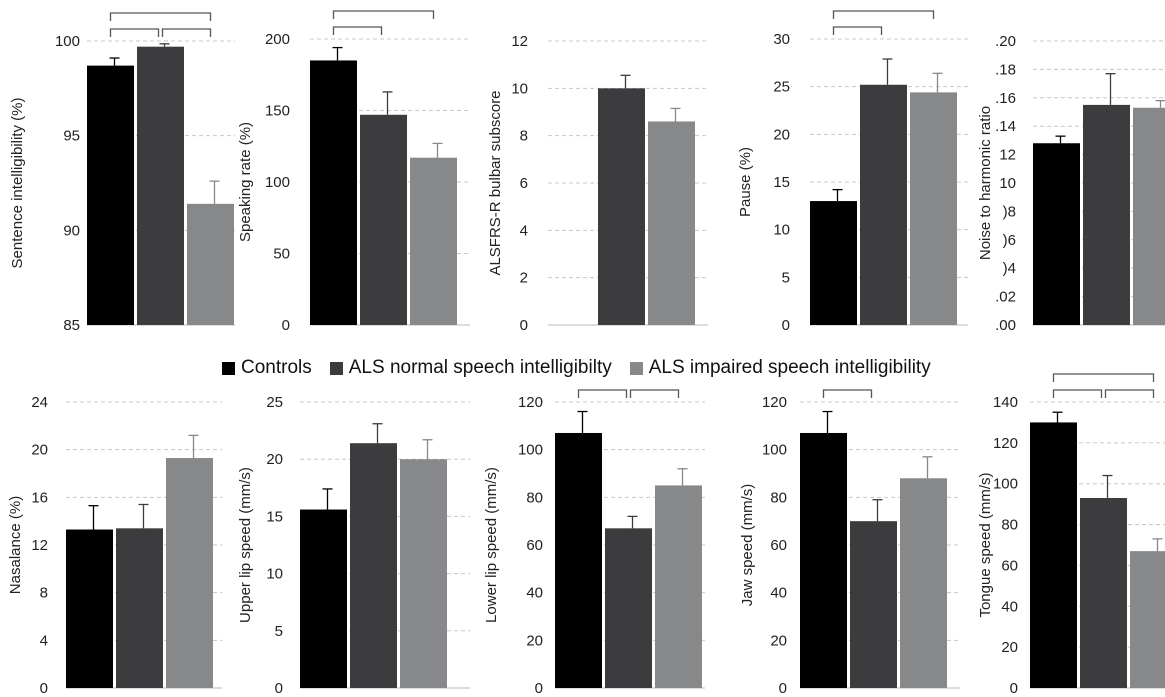 The width and height of the screenshot is (1165, 697). Describe the element at coordinates (781, 39) in the screenshot. I see `y-tick-label: 30` at that location.